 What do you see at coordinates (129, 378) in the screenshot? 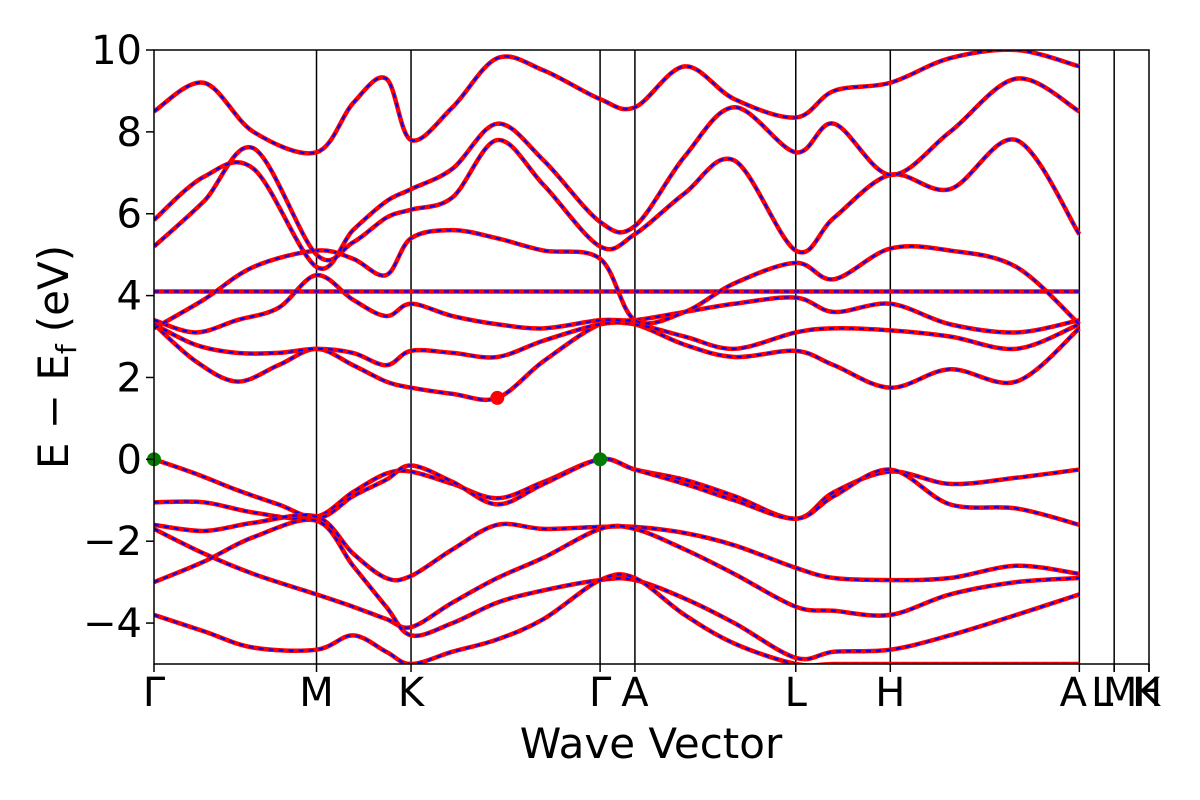
I see `y-tick-label-3: 2` at bounding box center [129, 378].